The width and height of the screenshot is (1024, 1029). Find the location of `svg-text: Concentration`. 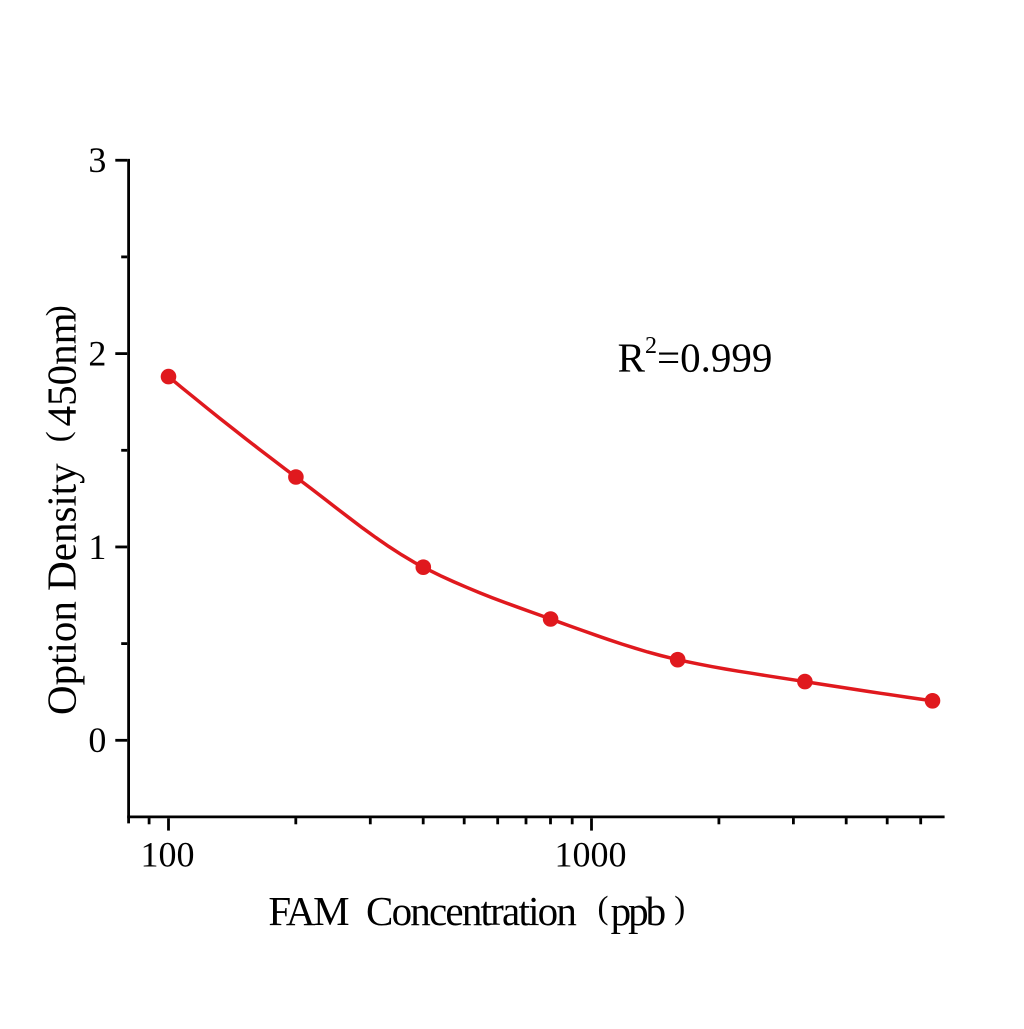

svg-text: Concentration is located at coordinates (471, 911).